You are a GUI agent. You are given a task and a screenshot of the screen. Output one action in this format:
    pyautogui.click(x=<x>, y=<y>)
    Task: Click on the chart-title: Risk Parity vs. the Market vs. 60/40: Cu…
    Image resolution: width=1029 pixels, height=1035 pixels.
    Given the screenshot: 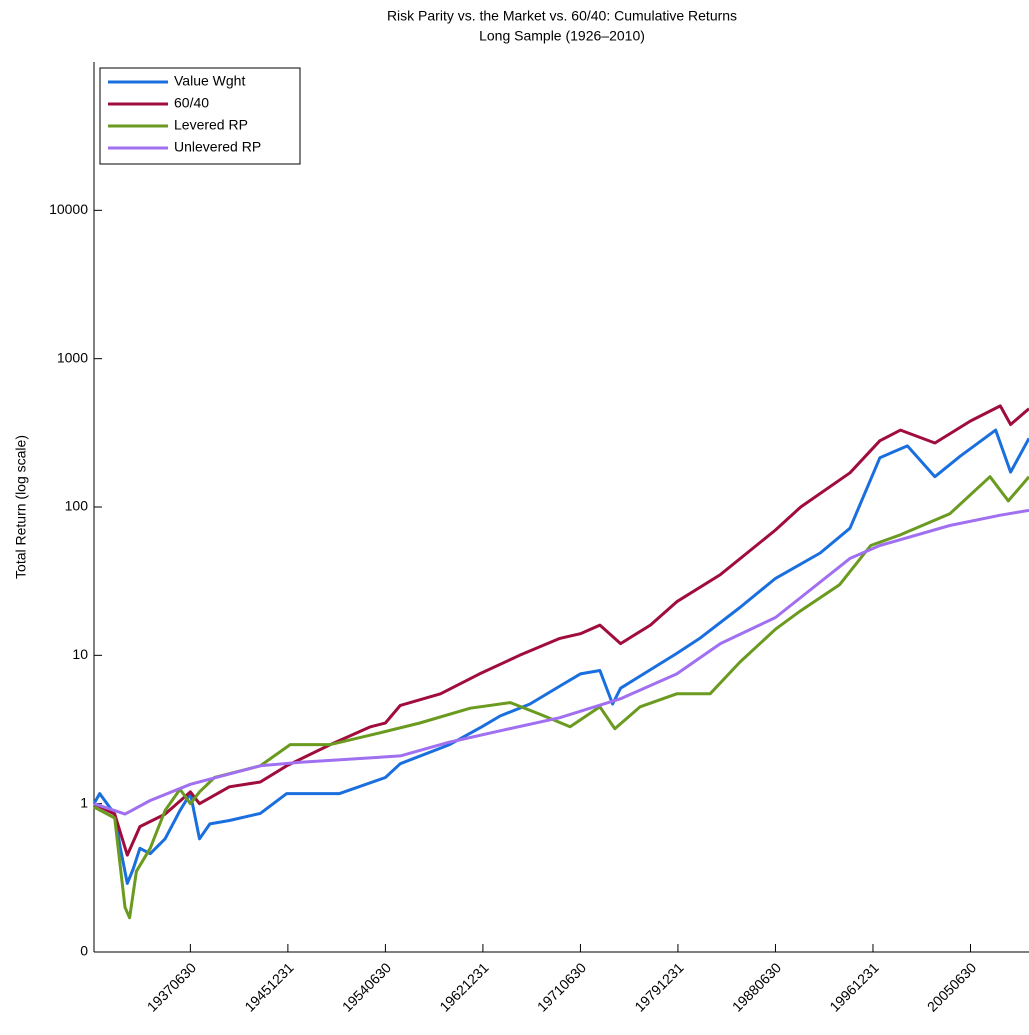 What is the action you would take?
    pyautogui.click(x=562, y=16)
    